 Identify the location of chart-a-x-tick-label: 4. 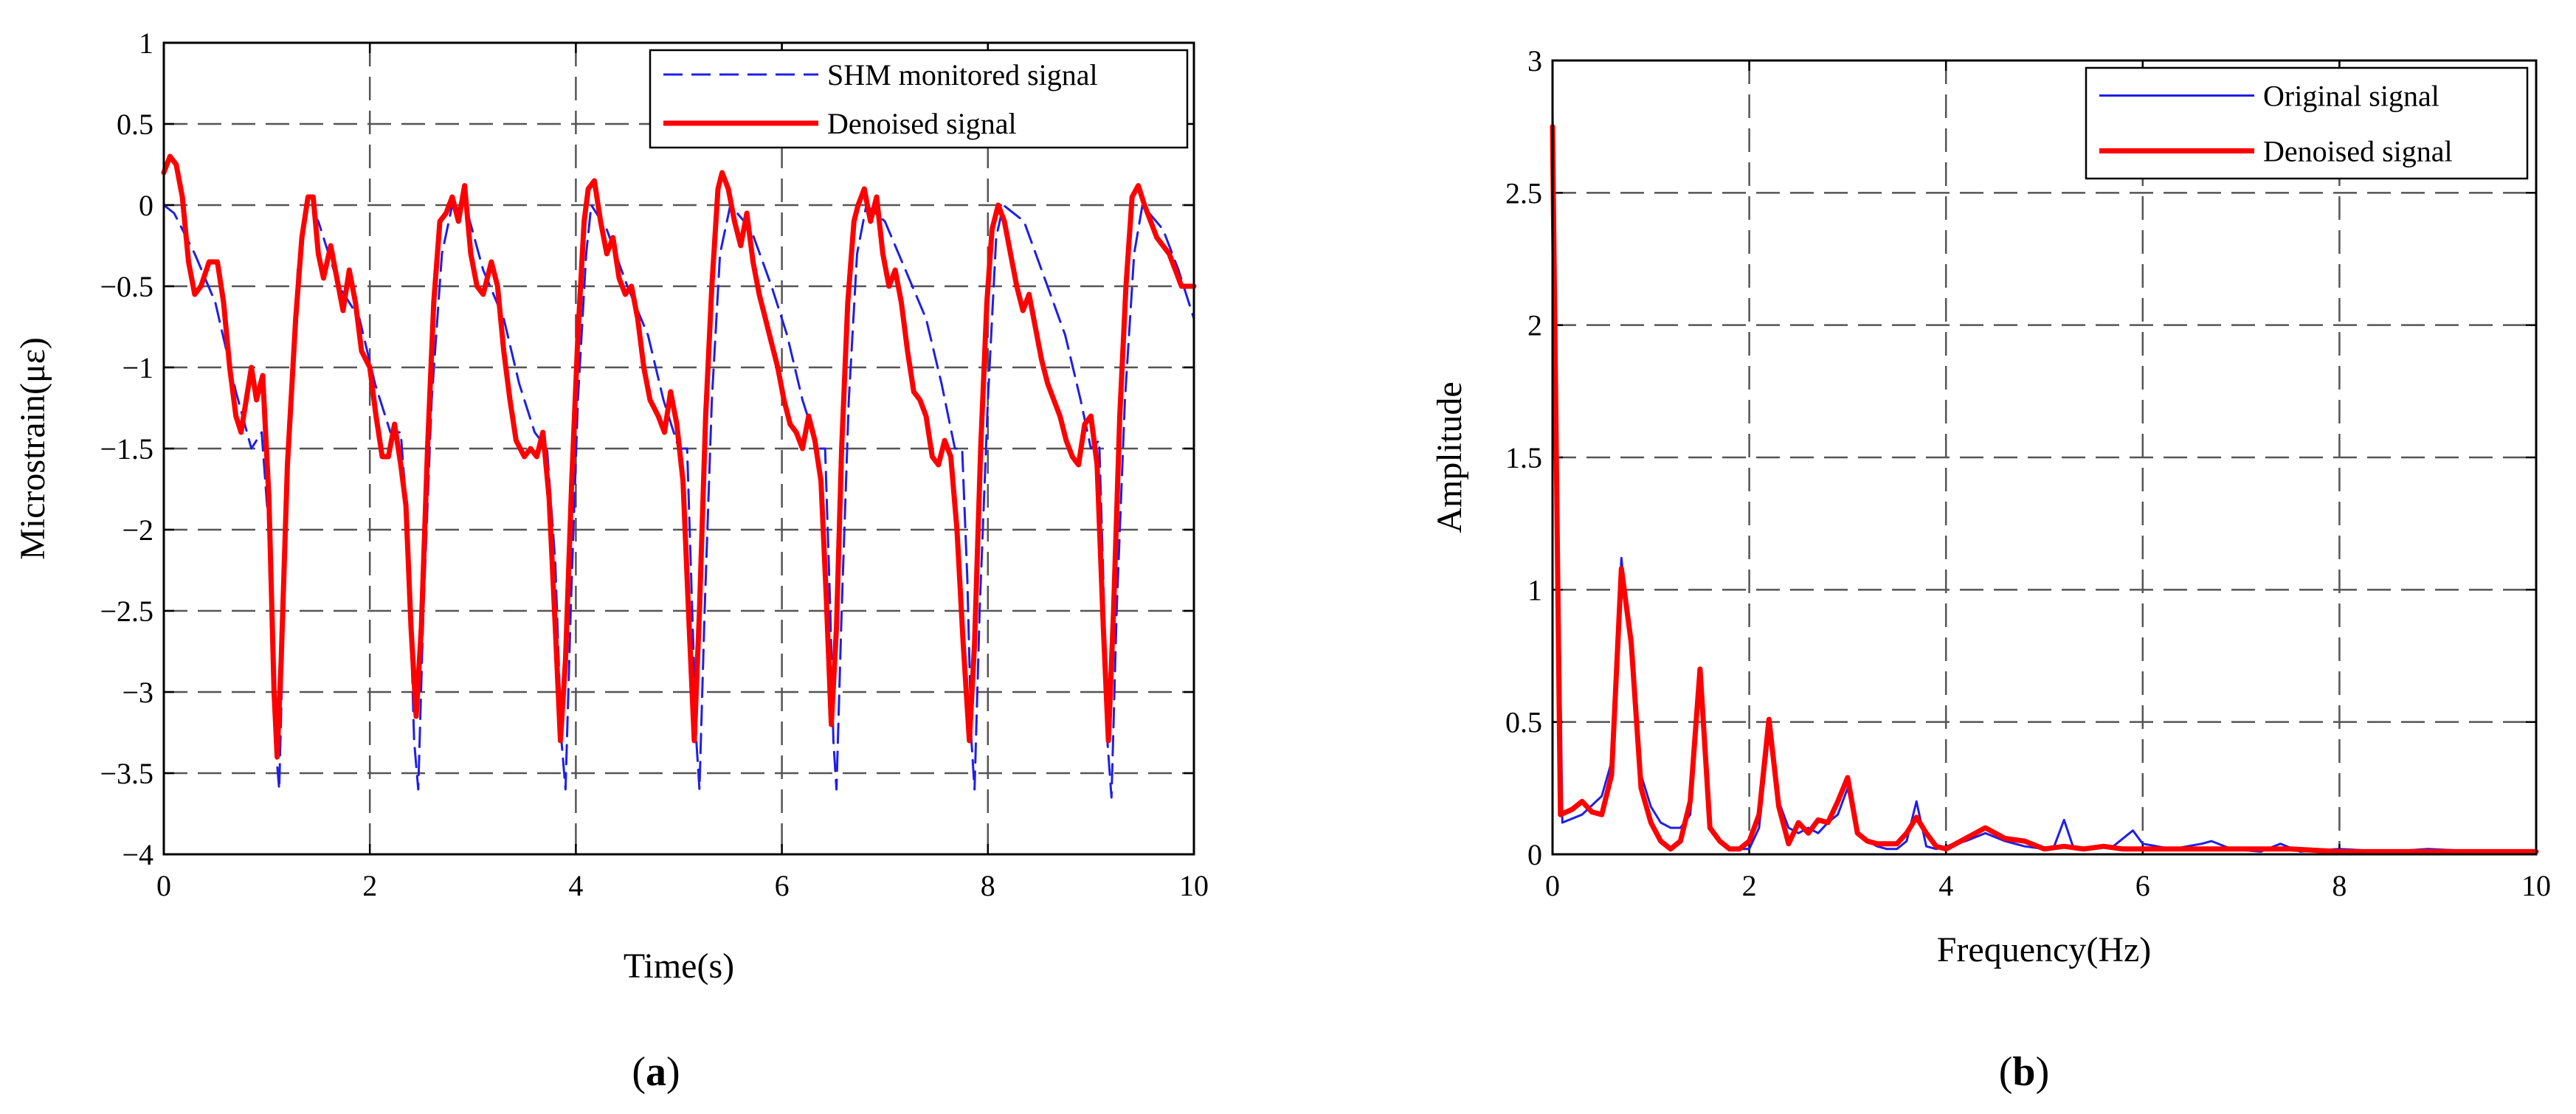
(576, 885).